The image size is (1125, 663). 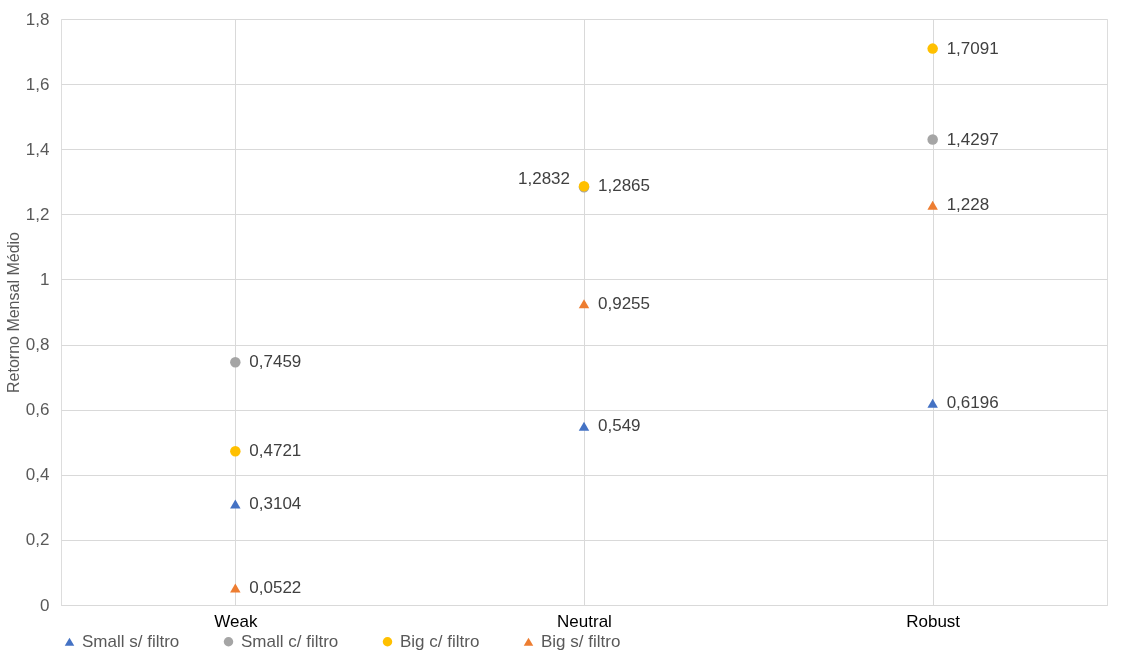 I want to click on data-label: 1,2832, so click(x=544, y=179).